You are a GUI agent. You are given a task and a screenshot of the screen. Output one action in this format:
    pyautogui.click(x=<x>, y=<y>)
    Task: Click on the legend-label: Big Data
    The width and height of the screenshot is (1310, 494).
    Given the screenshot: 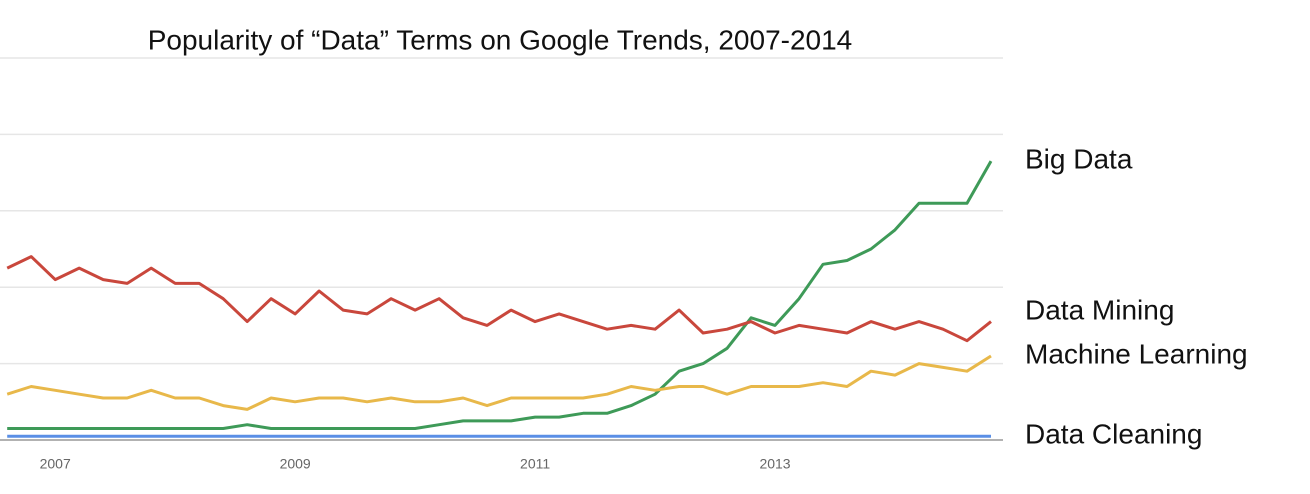 What is the action you would take?
    pyautogui.click(x=1079, y=159)
    